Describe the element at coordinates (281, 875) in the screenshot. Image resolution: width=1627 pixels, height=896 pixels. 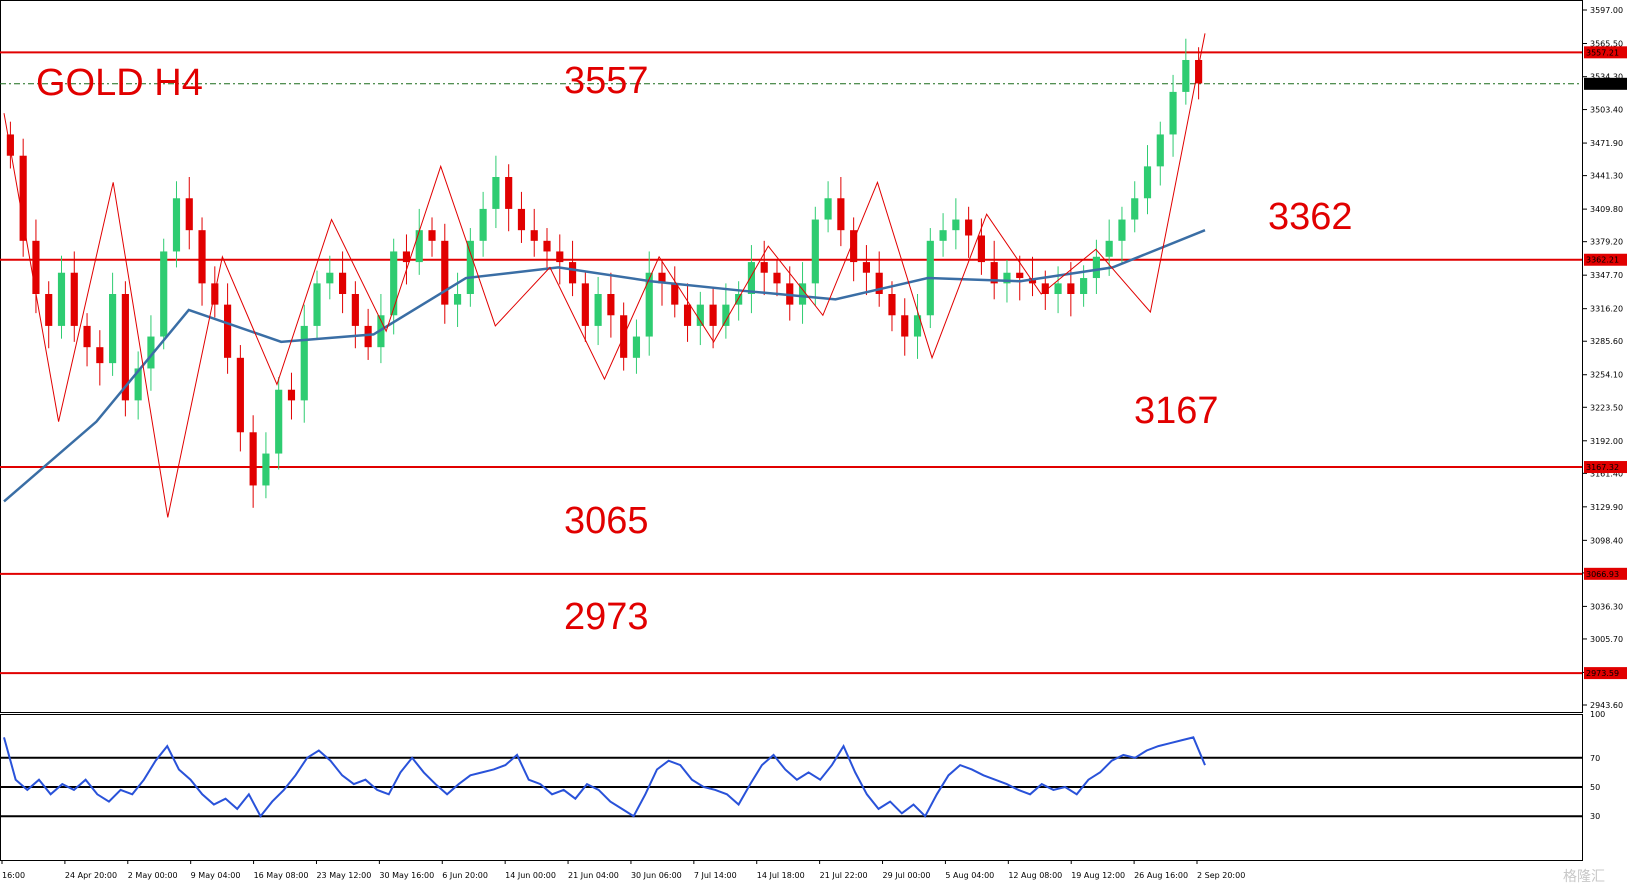
I see `time-tick-label: 16 May 08:00` at that location.